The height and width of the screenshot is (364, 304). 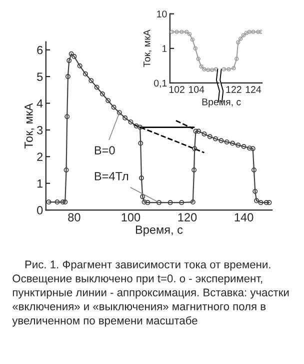 What do you see at coordinates (162, 14) in the screenshot?
I see `y-tick-label: 10` at bounding box center [162, 14].